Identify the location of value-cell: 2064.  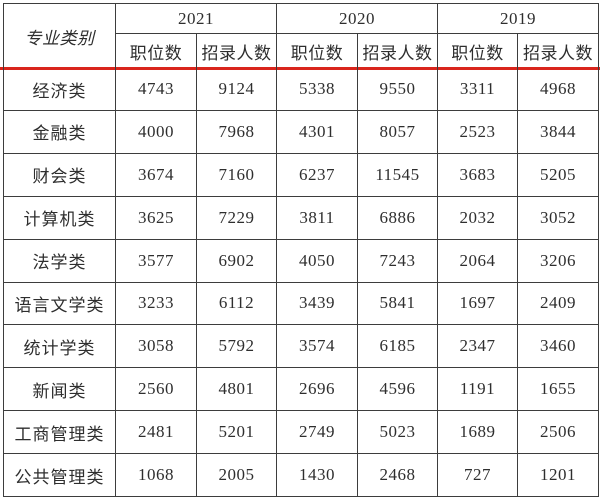
(477, 260).